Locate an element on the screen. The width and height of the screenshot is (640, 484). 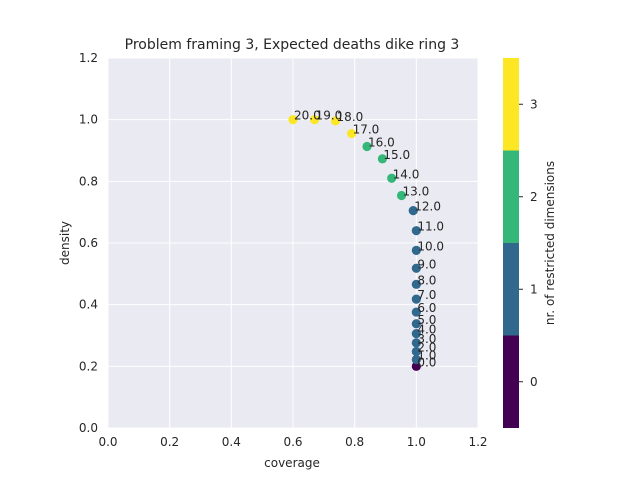
y-tick-label: 1.2 is located at coordinates (88, 58).